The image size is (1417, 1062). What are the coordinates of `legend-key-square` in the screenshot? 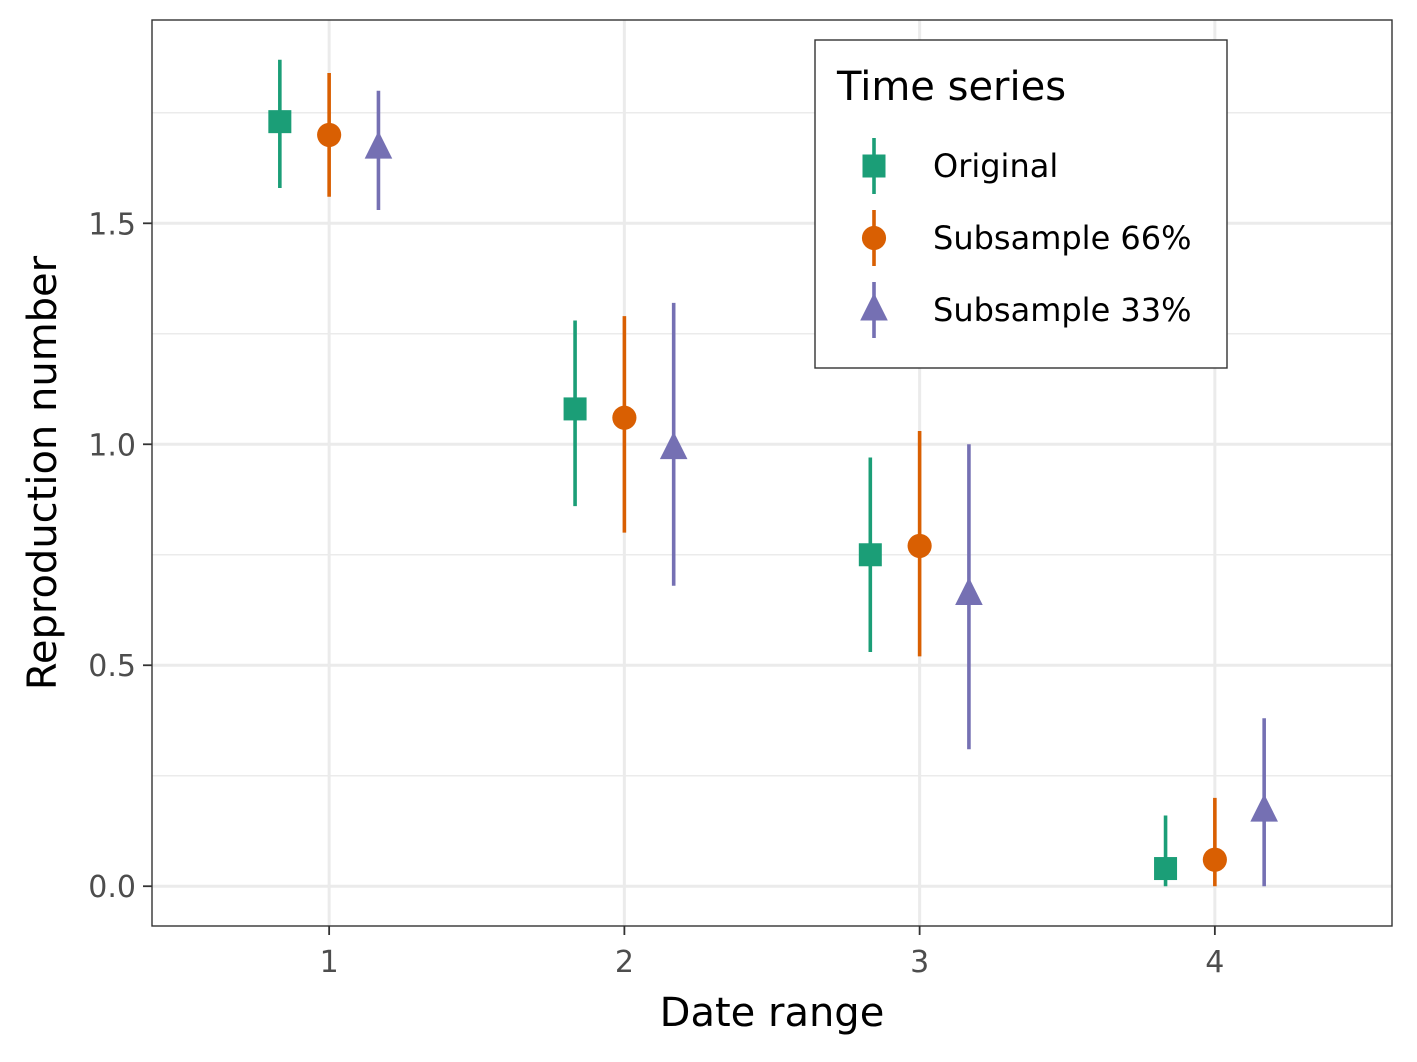 It's located at (874, 166).